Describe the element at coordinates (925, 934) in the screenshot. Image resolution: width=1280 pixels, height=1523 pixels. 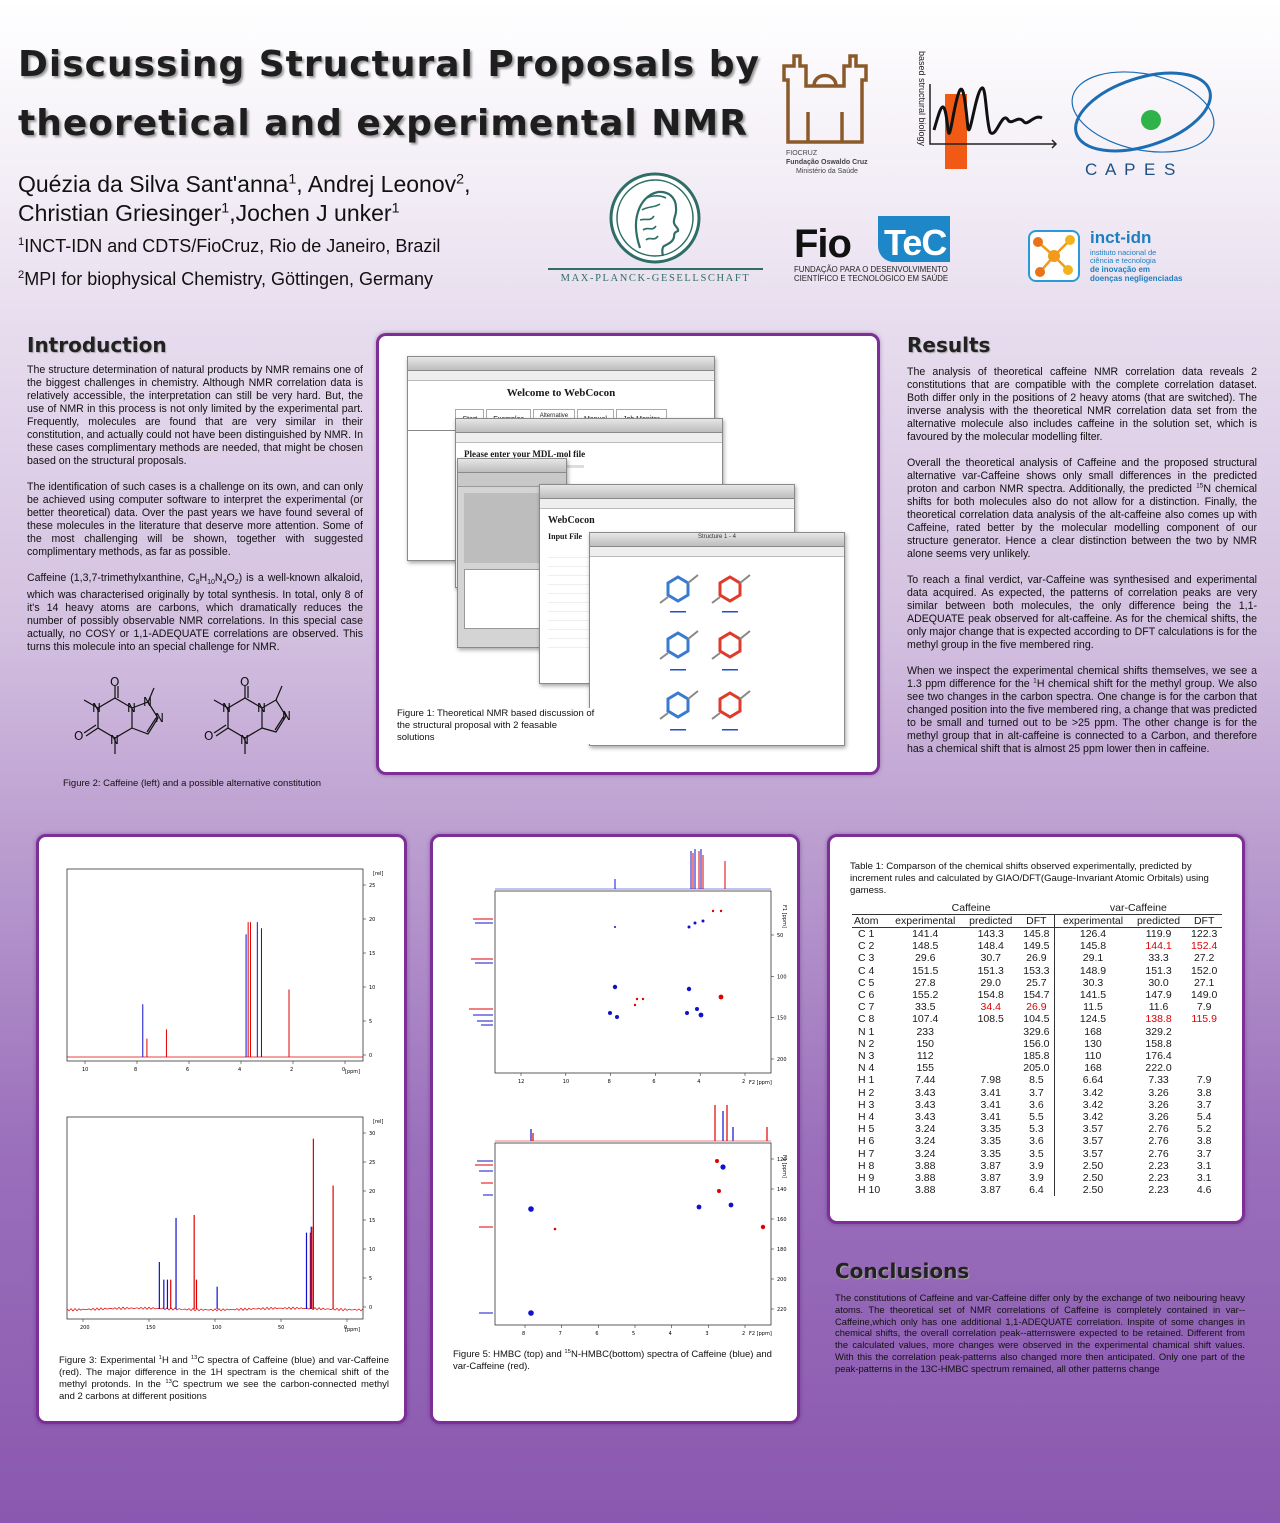
I see `shift-cell: 141.4` at that location.